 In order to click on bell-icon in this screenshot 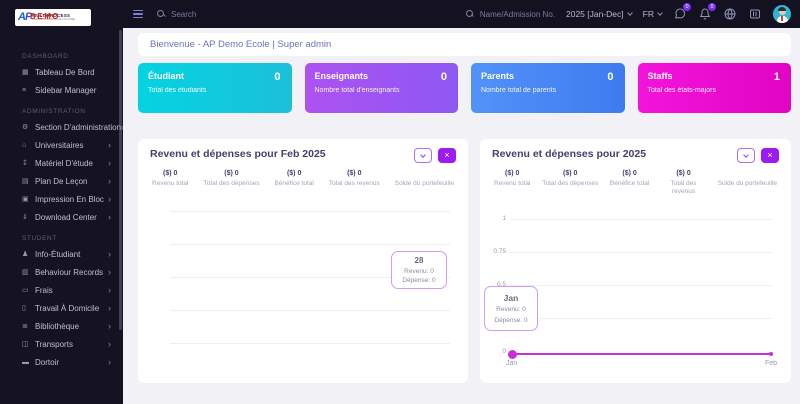, I will do `click(705, 14)`.